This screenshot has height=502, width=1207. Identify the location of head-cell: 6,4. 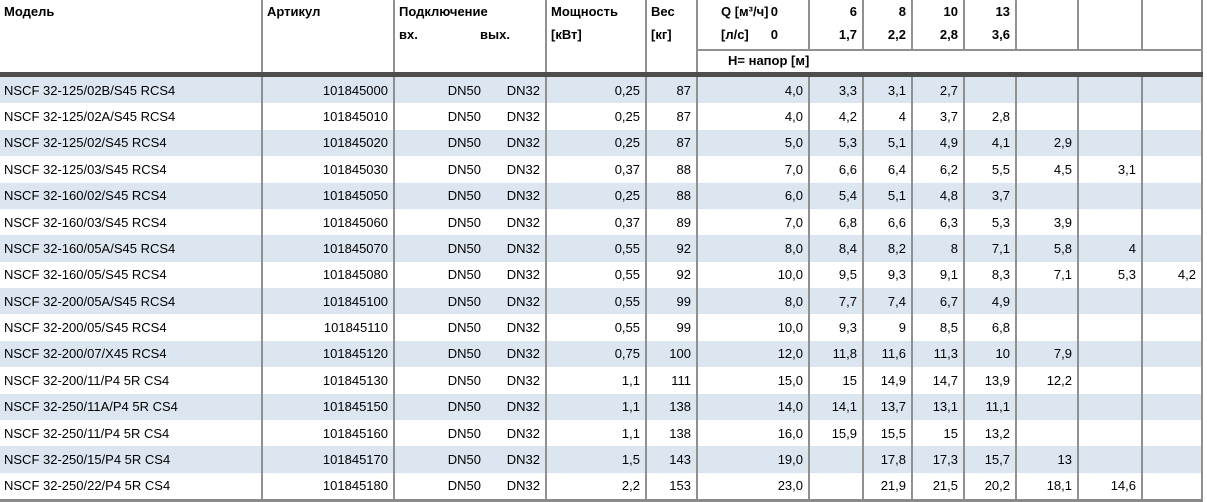
(888, 169).